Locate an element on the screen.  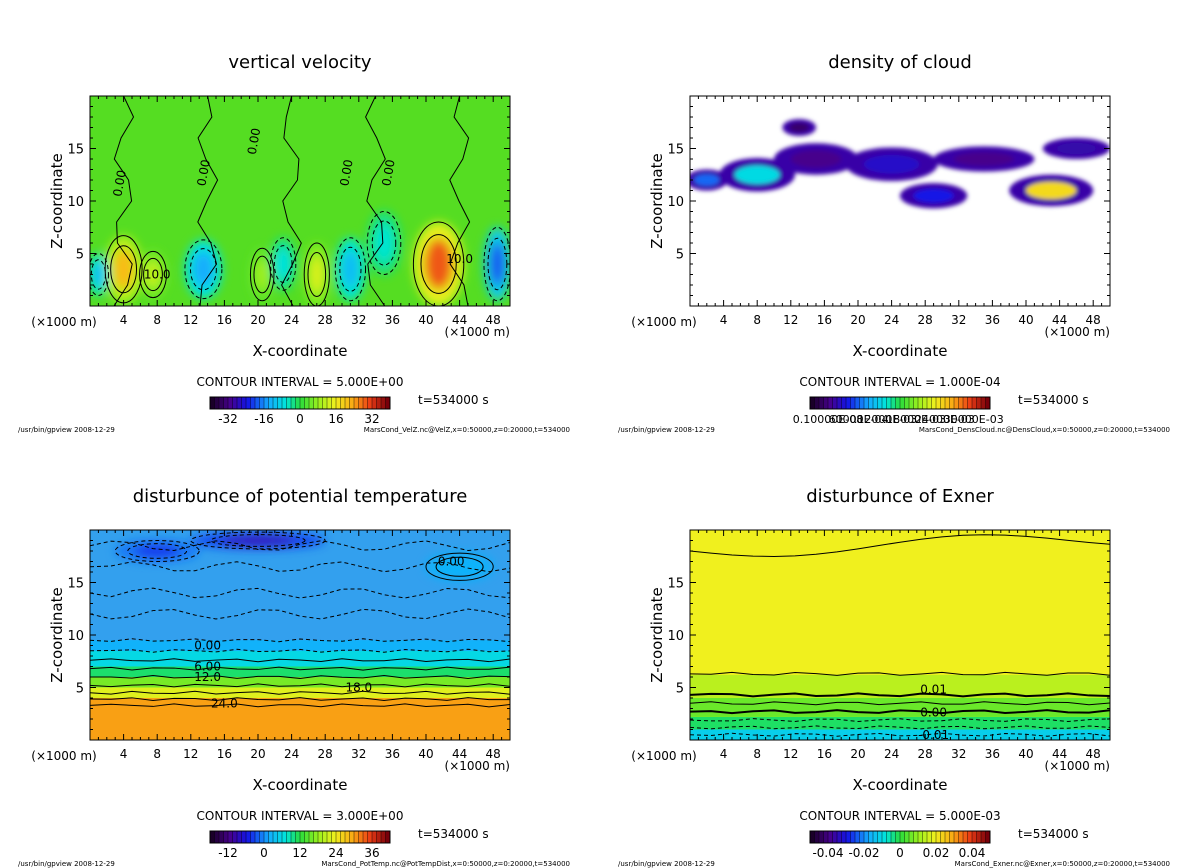
colorbar-tick-label: 36 is located at coordinates (371, 853).